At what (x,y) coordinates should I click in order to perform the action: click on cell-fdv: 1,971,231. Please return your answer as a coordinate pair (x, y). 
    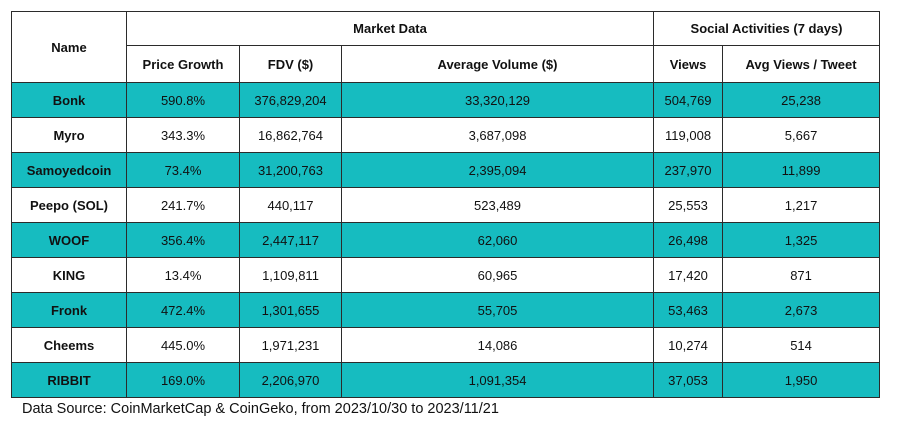
    Looking at the image, I should click on (290, 345).